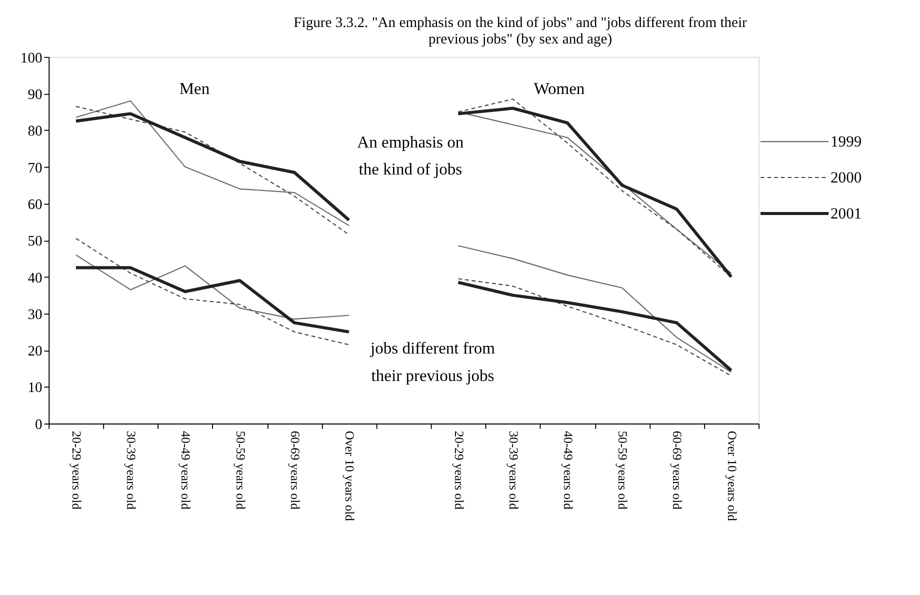 The height and width of the screenshot is (595, 920). I want to click on annotation: Men, so click(194, 88).